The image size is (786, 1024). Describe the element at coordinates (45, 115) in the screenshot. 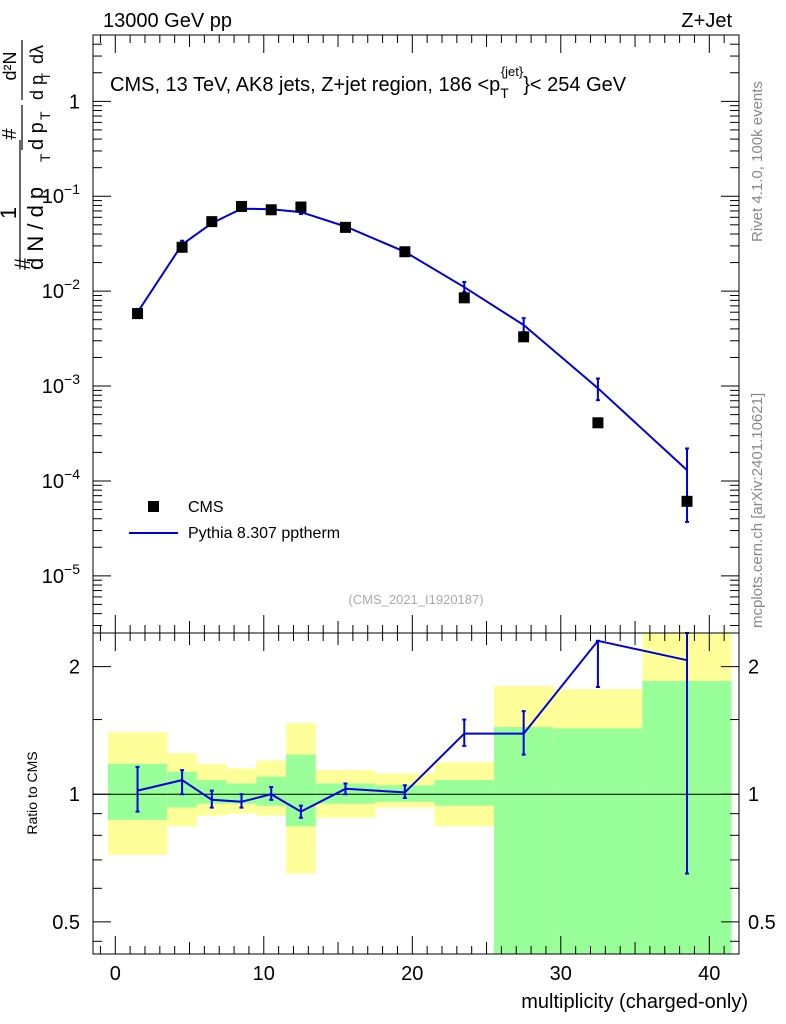

I see `ylabel-sub-t2: T` at that location.